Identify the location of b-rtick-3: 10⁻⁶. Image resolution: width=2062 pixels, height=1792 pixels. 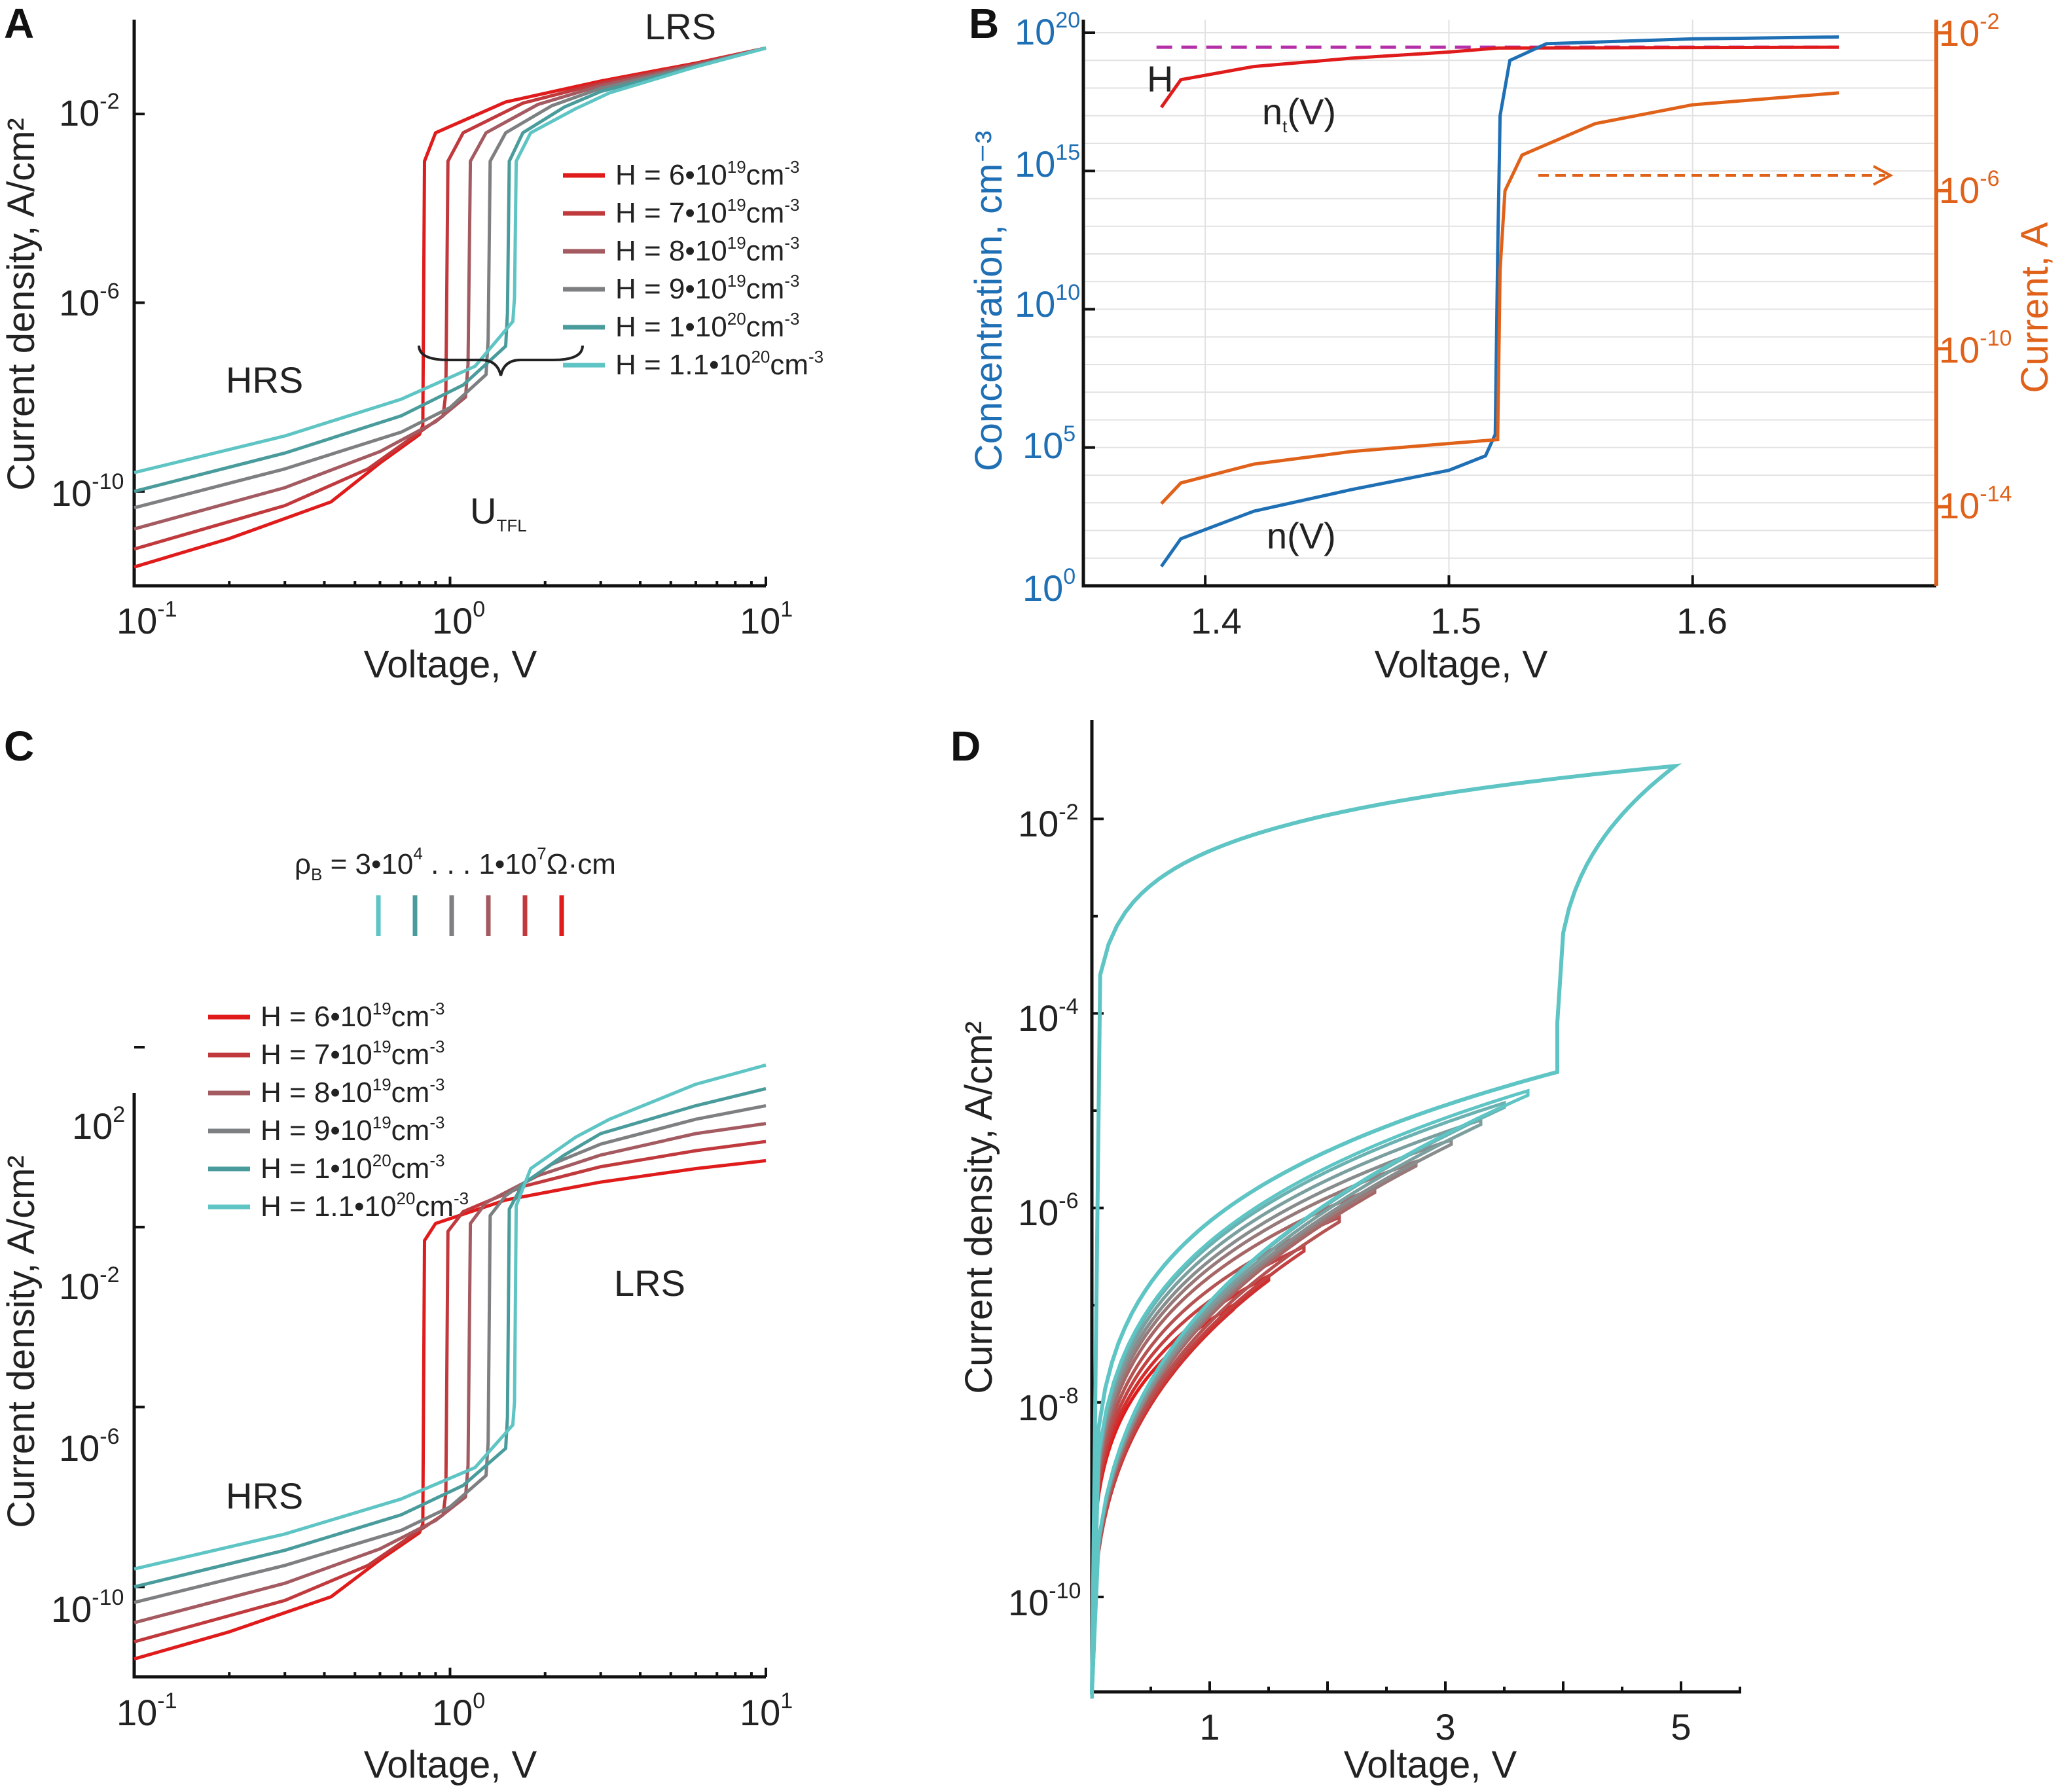
(1970, 189).